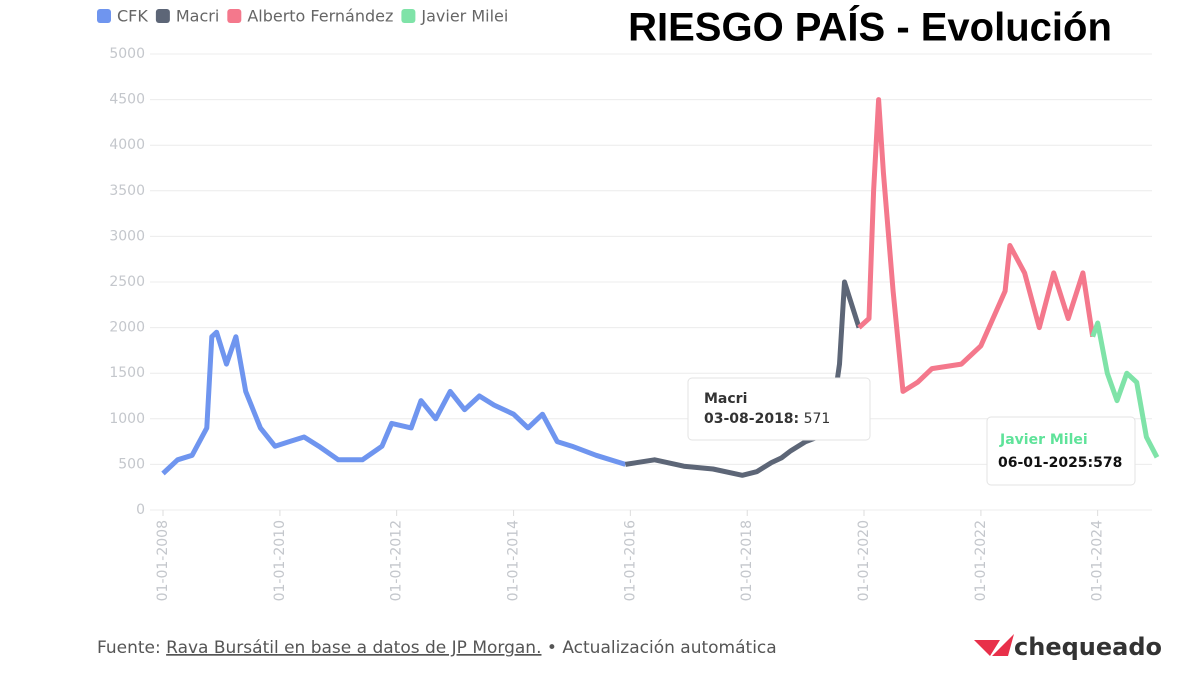  What do you see at coordinates (464, 16) in the screenshot?
I see `legend-label: Javier Milei` at bounding box center [464, 16].